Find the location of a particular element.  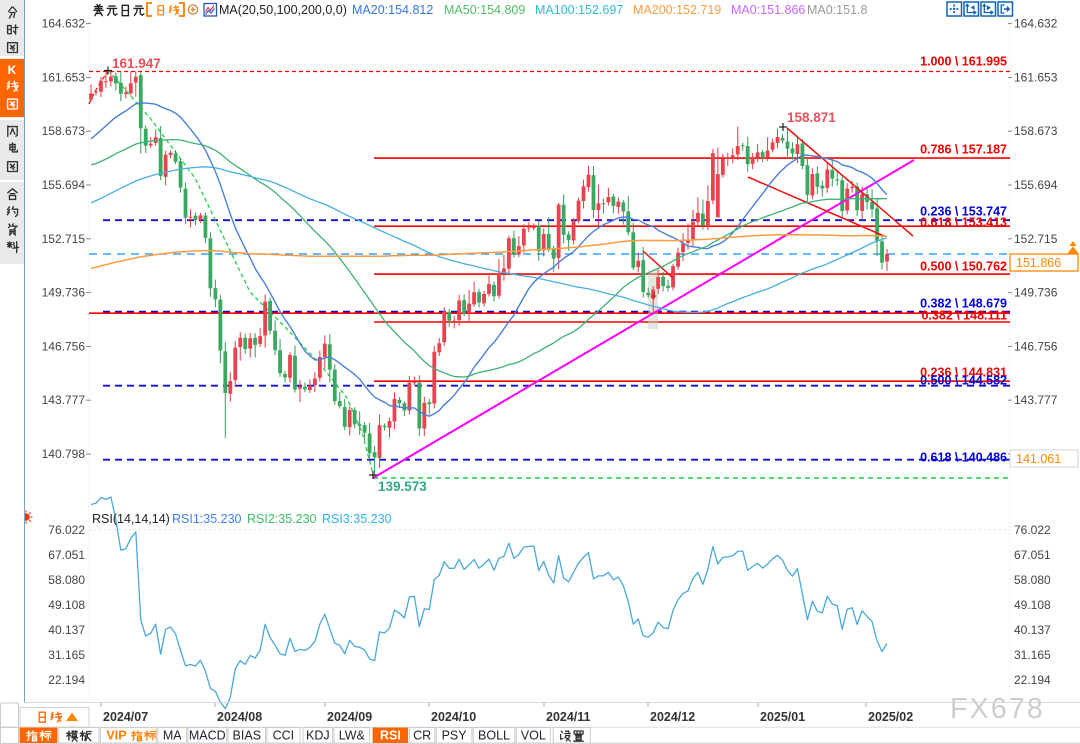

svg-text: MA20:154.812 is located at coordinates (392, 10).